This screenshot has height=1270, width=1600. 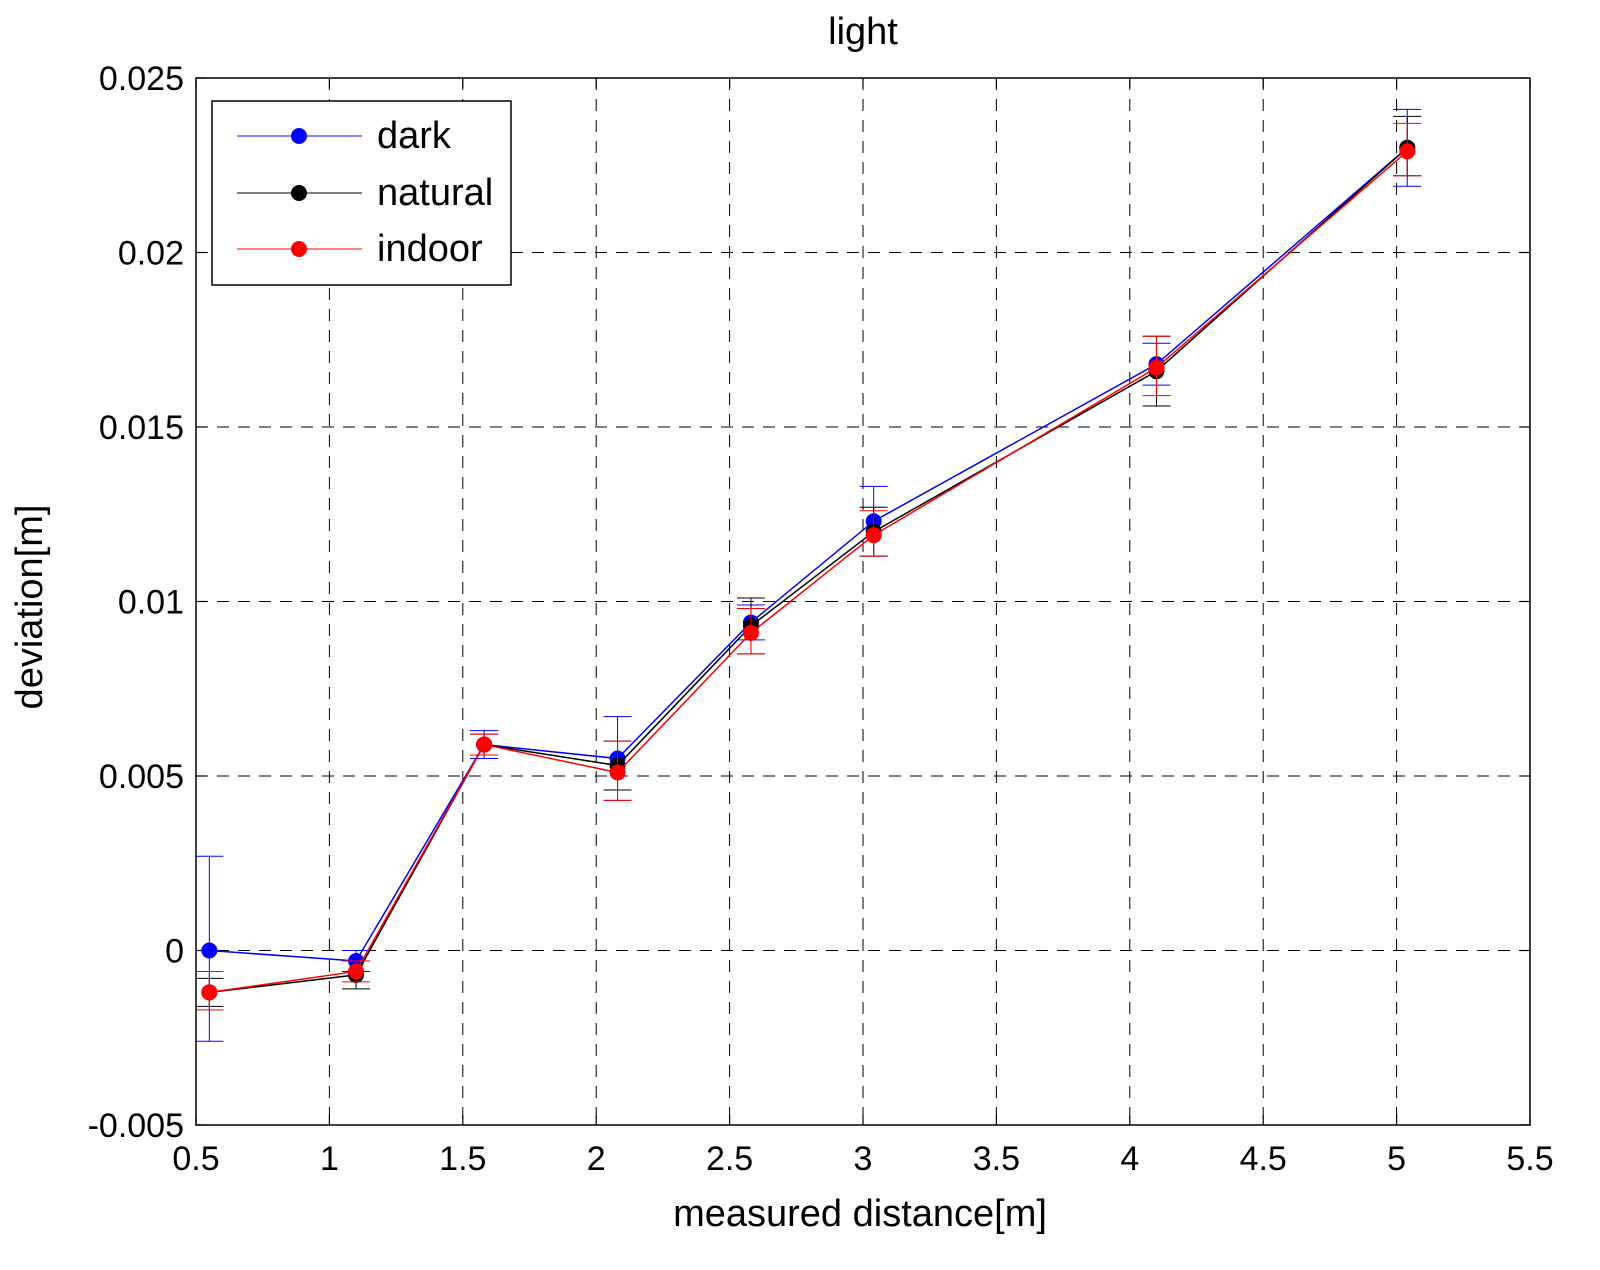 What do you see at coordinates (299, 136) in the screenshot?
I see `legend-marker-dark` at bounding box center [299, 136].